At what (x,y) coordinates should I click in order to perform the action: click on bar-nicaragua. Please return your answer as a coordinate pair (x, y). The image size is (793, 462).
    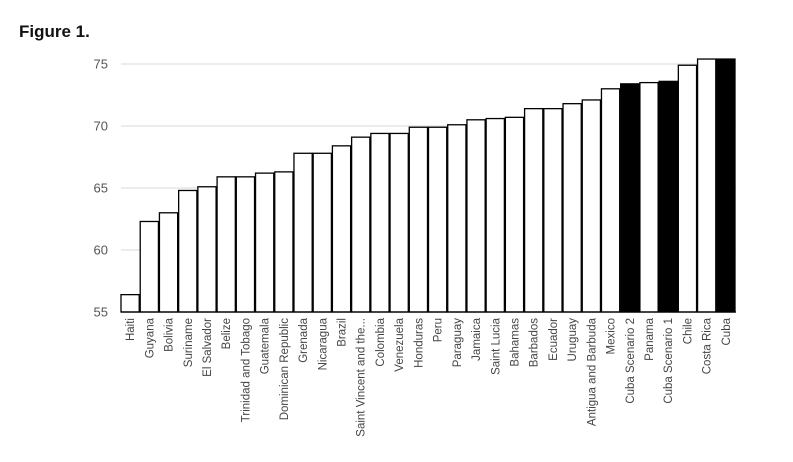
    Looking at the image, I should click on (322, 232).